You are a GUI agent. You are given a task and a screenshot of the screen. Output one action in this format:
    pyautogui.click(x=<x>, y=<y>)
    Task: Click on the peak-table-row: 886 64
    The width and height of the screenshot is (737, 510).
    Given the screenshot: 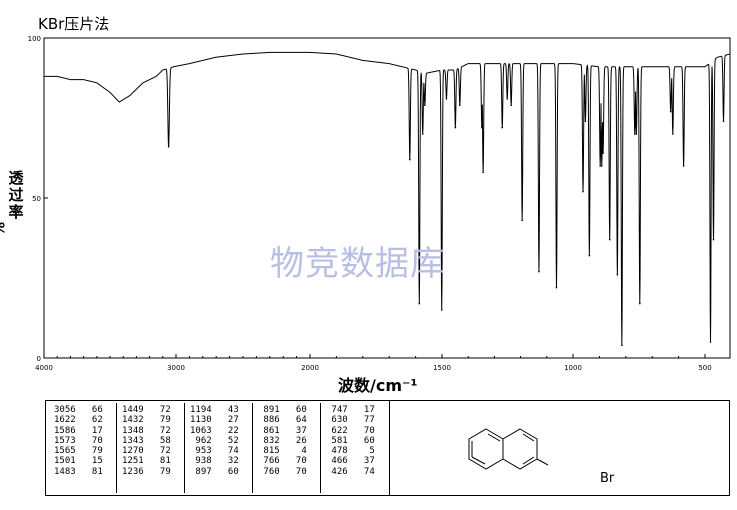 What is the action you would take?
    pyautogui.click(x=282, y=420)
    